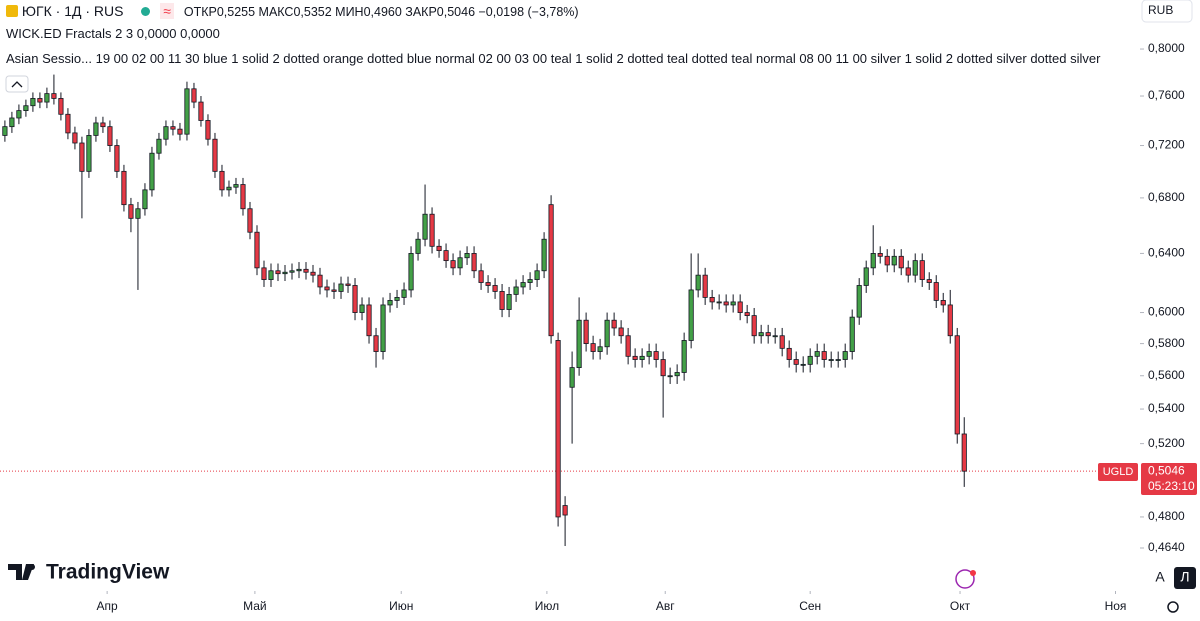  What do you see at coordinates (1166, 48) in the screenshot?
I see `y-tick-label: 0,8000` at bounding box center [1166, 48].